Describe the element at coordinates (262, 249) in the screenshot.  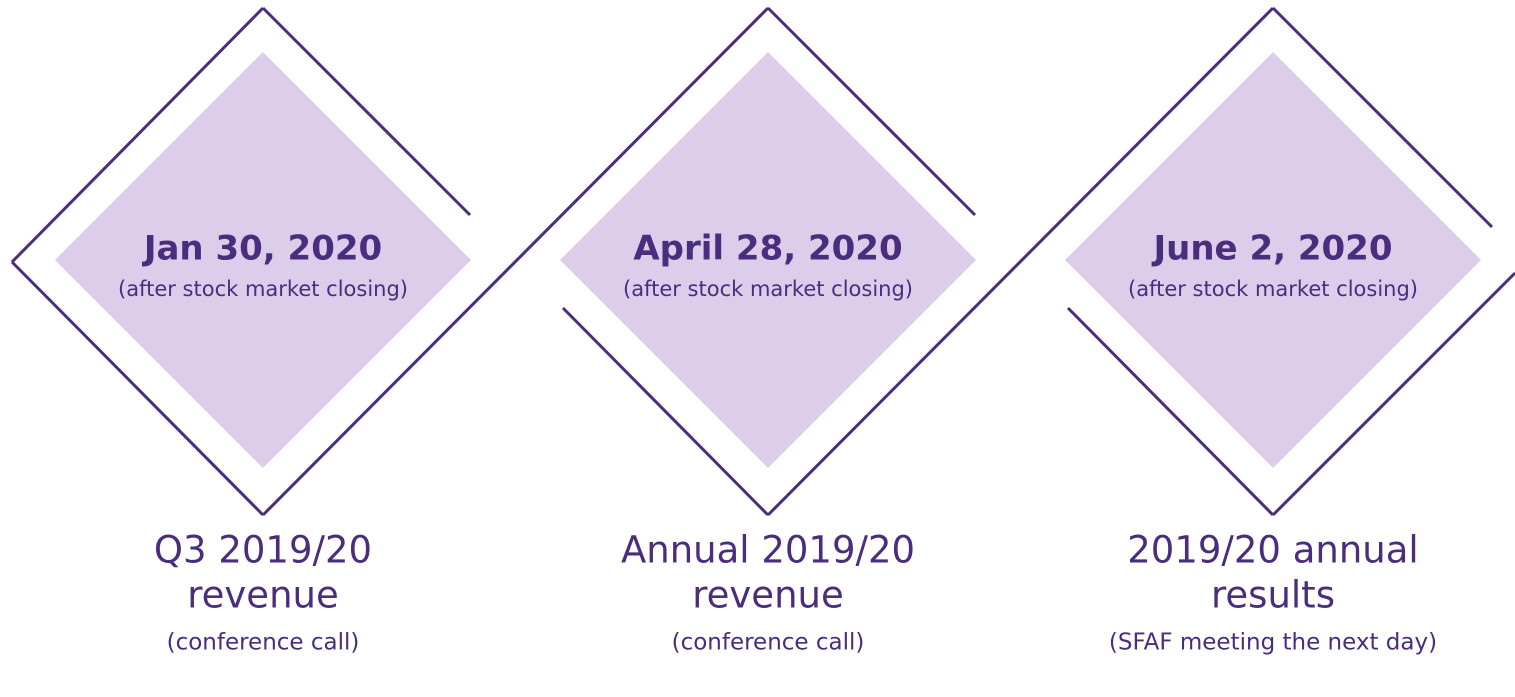
I see `date: Jan 30, 2020` at that location.